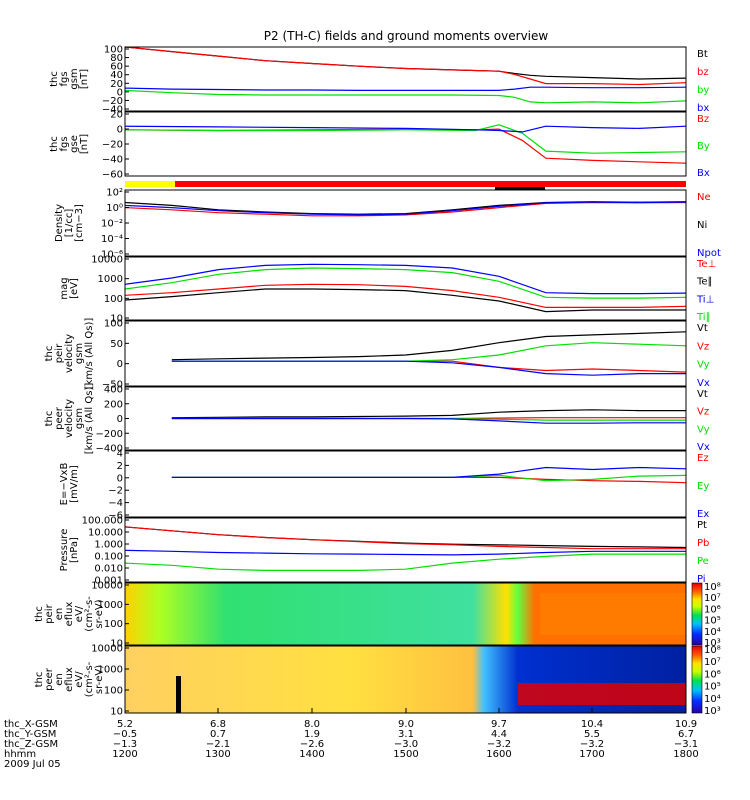 The image size is (750, 800). What do you see at coordinates (31, 724) in the screenshot?
I see `x-row-label: thc_X-GSM` at bounding box center [31, 724].